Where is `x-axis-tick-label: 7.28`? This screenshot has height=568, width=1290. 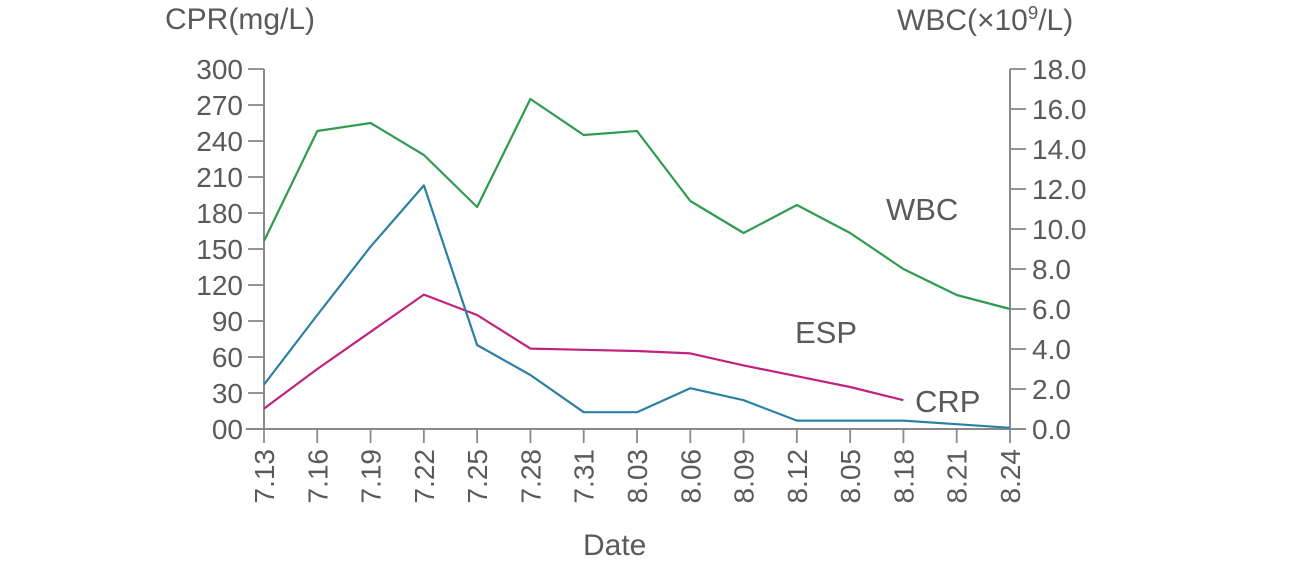
x-axis-tick-label: 7.28 is located at coordinates (530, 476).